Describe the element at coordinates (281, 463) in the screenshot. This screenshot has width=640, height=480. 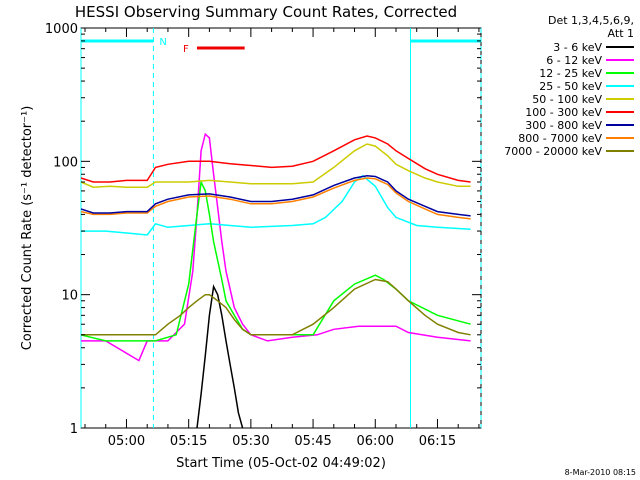
I see `x-axis-label: Start Time (05-Oct-02 04:49:02)` at that location.